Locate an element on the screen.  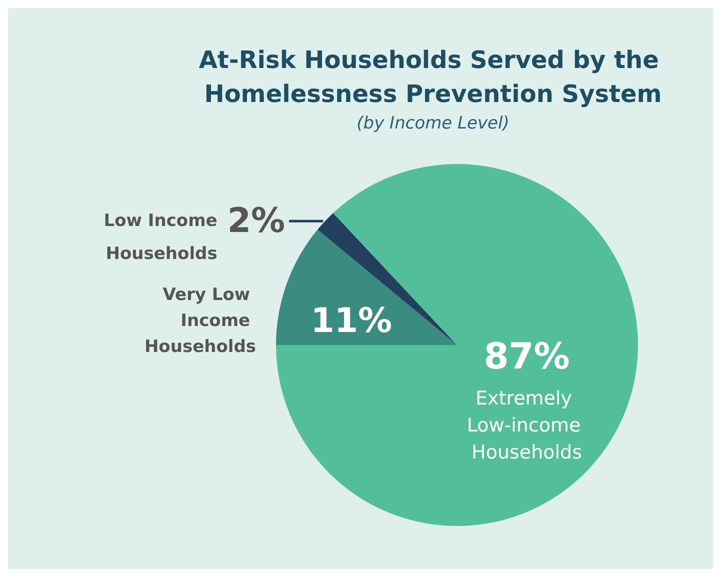
data-label: 2% is located at coordinates (256, 221).